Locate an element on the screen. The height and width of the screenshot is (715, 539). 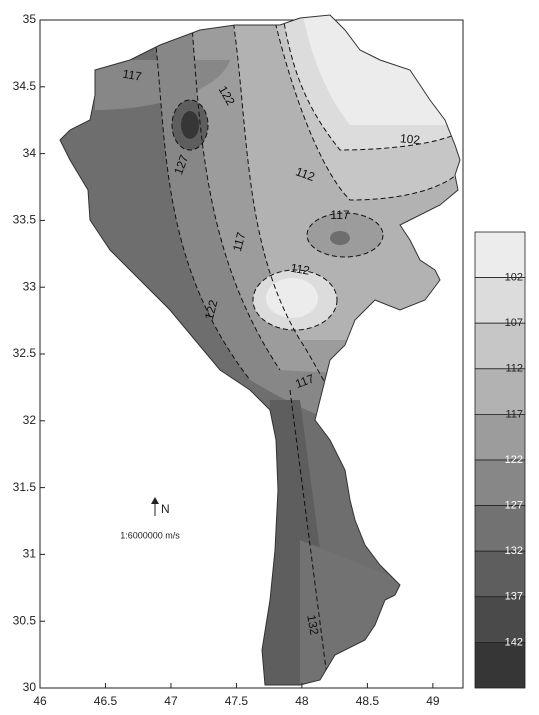
y-tick-label: 33.5 is located at coordinates (25, 220).